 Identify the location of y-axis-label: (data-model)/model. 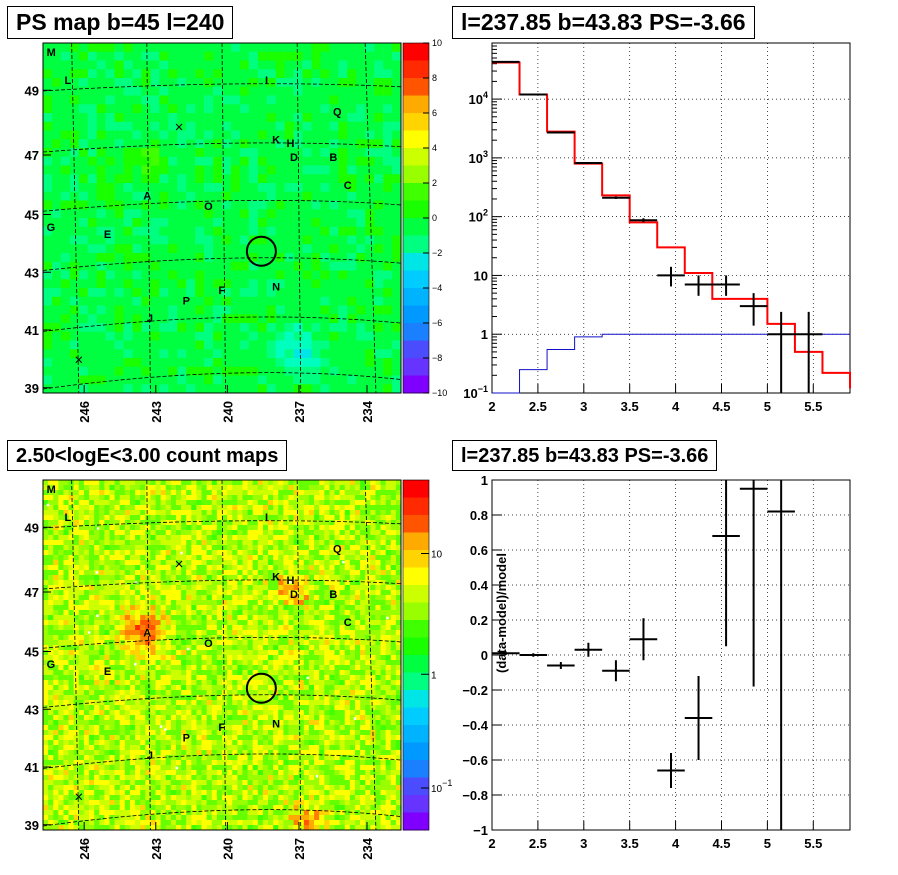
(501, 613).